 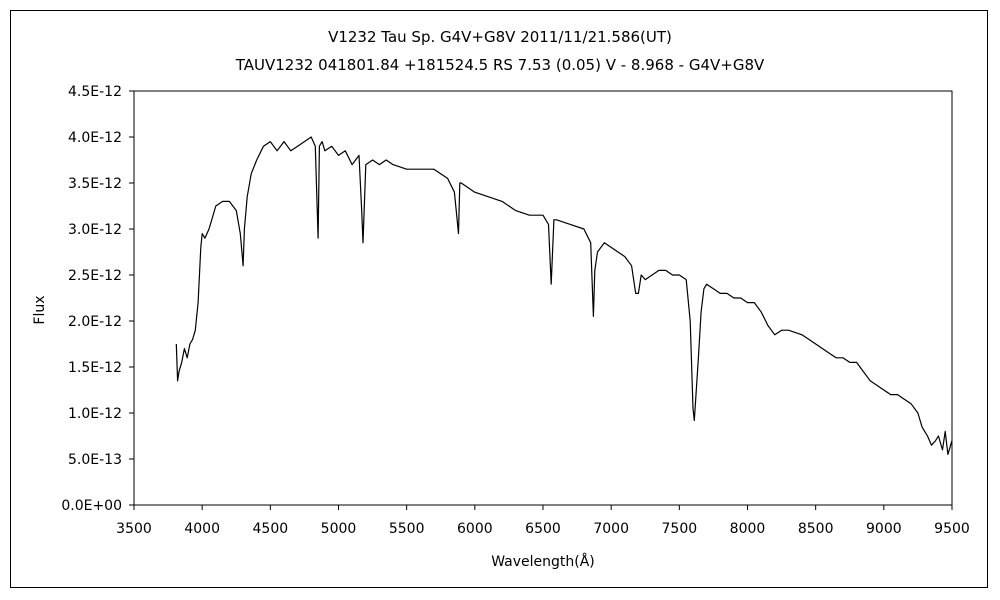 I want to click on y-tick-label: 2.0E-12, so click(x=95, y=322).